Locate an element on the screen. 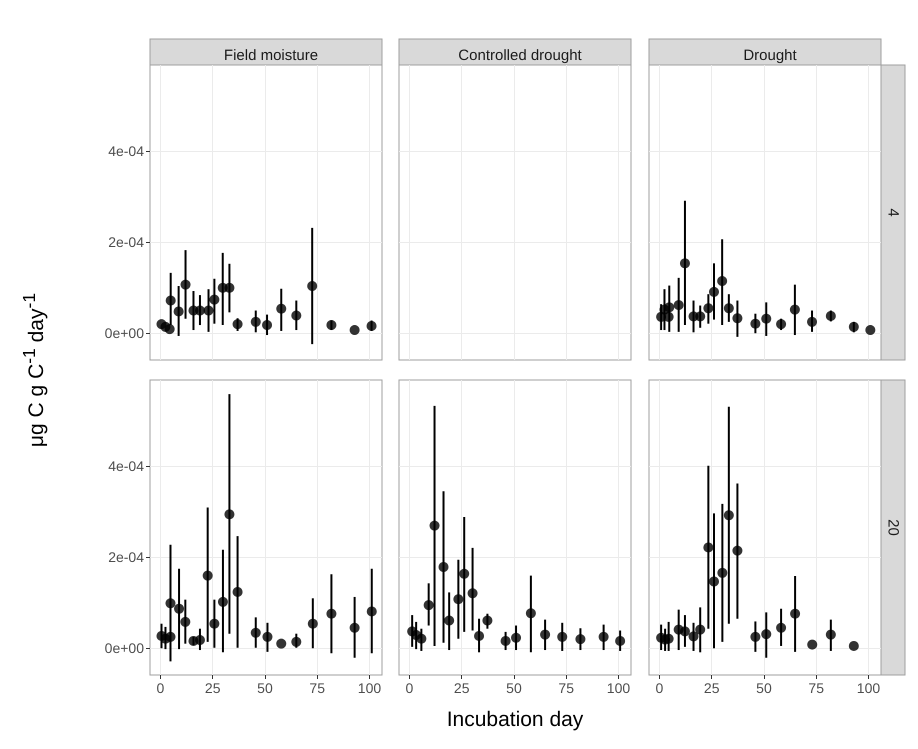 The image size is (918, 749). y2-axis-title: 4 is located at coordinates (893, 212).